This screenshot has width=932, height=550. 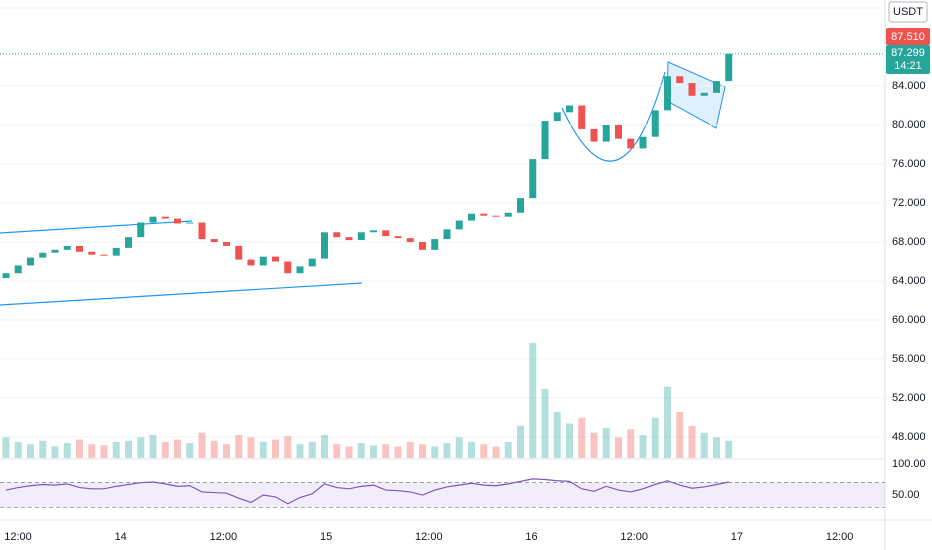 What do you see at coordinates (909, 359) in the screenshot?
I see `y-tick-label: 56.000` at bounding box center [909, 359].